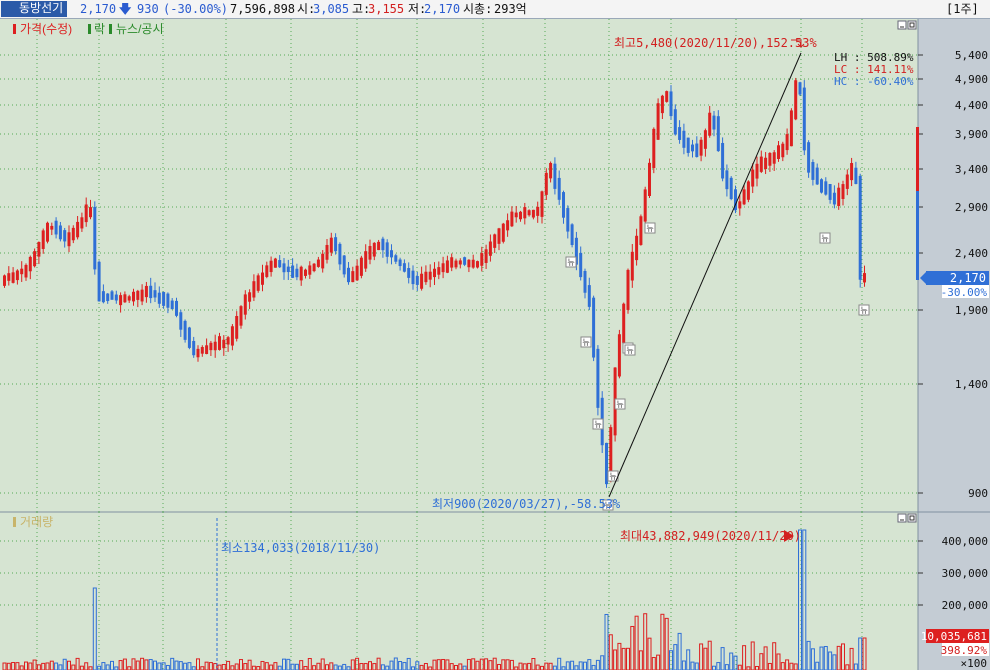  Describe the element at coordinates (306, 9) in the screenshot. I see `open-label: 시:` at that location.